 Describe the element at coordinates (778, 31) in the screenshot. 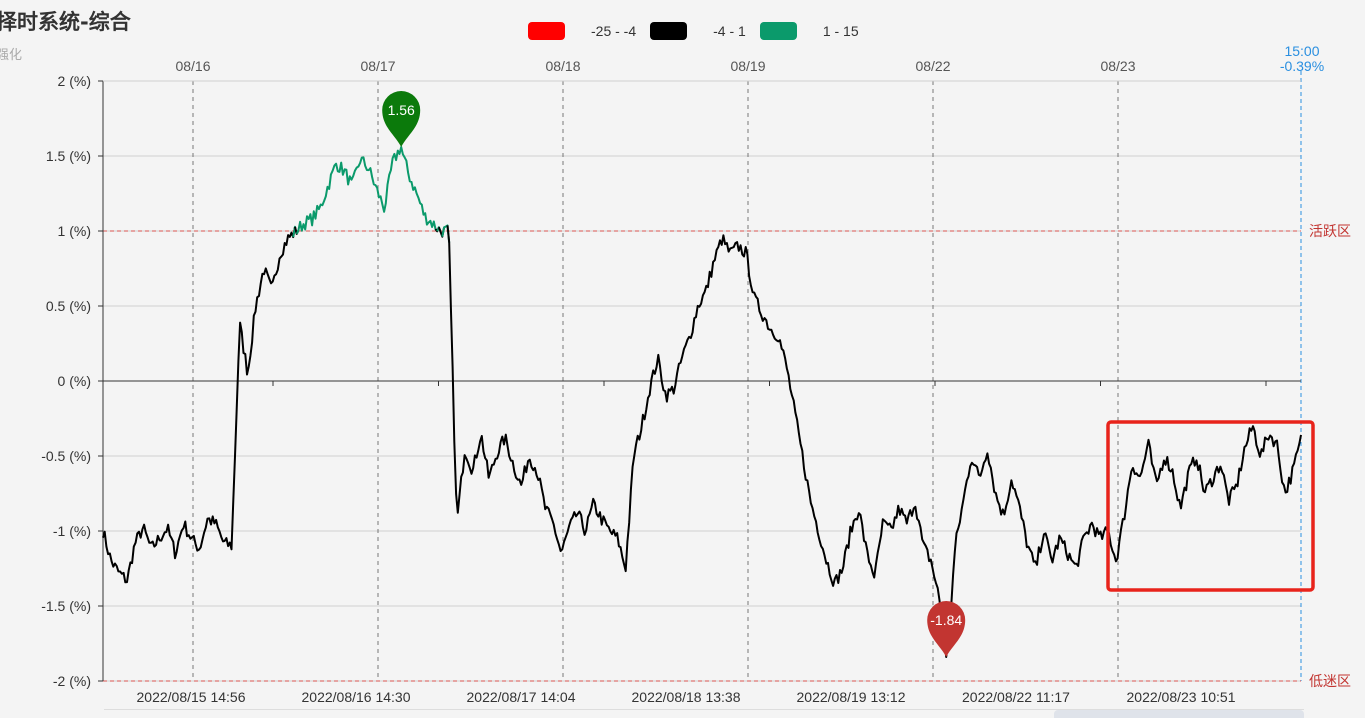

I see `legend-swatch-green` at that location.